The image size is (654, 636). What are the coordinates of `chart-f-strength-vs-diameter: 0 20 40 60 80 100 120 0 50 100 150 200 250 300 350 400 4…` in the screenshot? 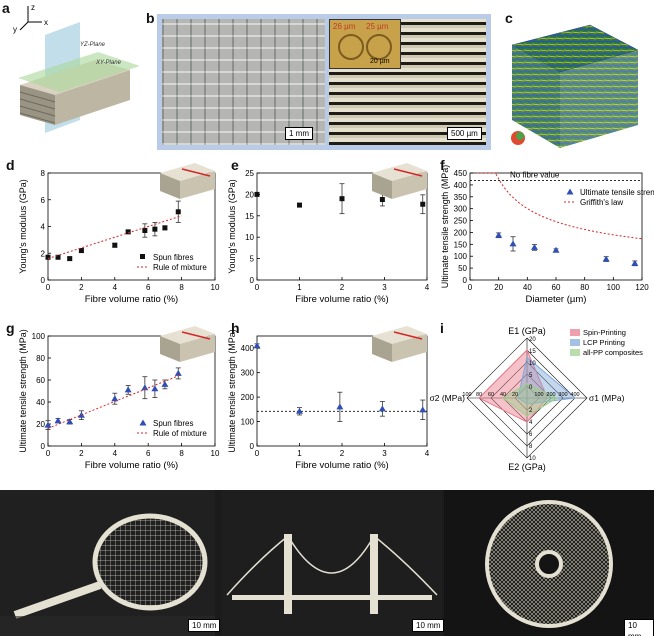 It's located at (547, 235).